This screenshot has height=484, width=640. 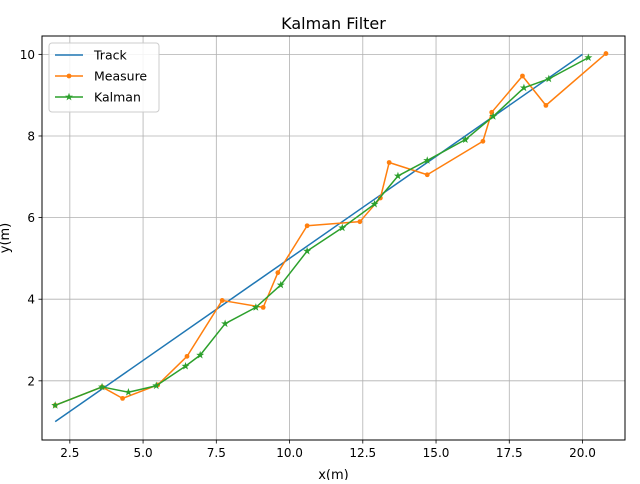 I want to click on y-tick-label: 4, so click(x=31, y=300).